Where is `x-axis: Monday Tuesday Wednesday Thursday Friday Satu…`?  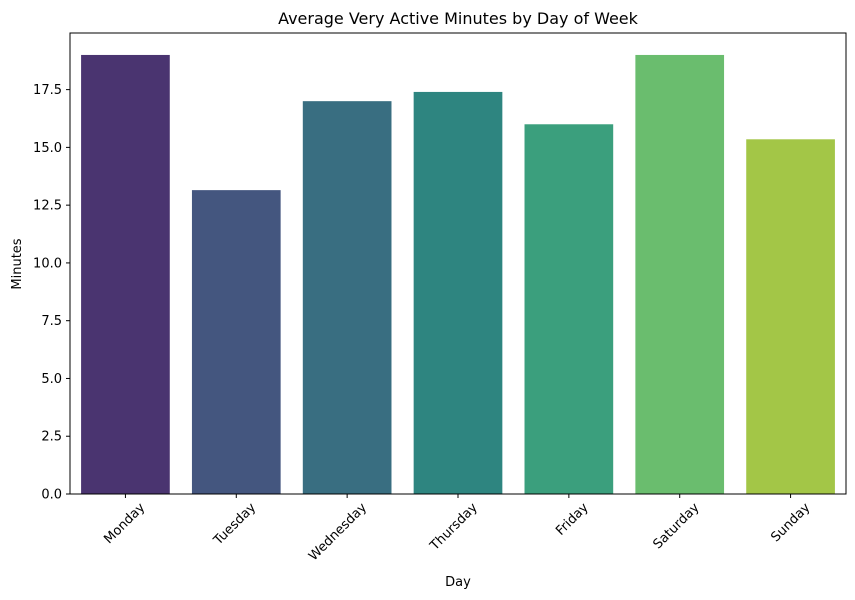
x-axis: Monday Tuesday Wednesday Thursday Friday Satu… is located at coordinates (457, 529).